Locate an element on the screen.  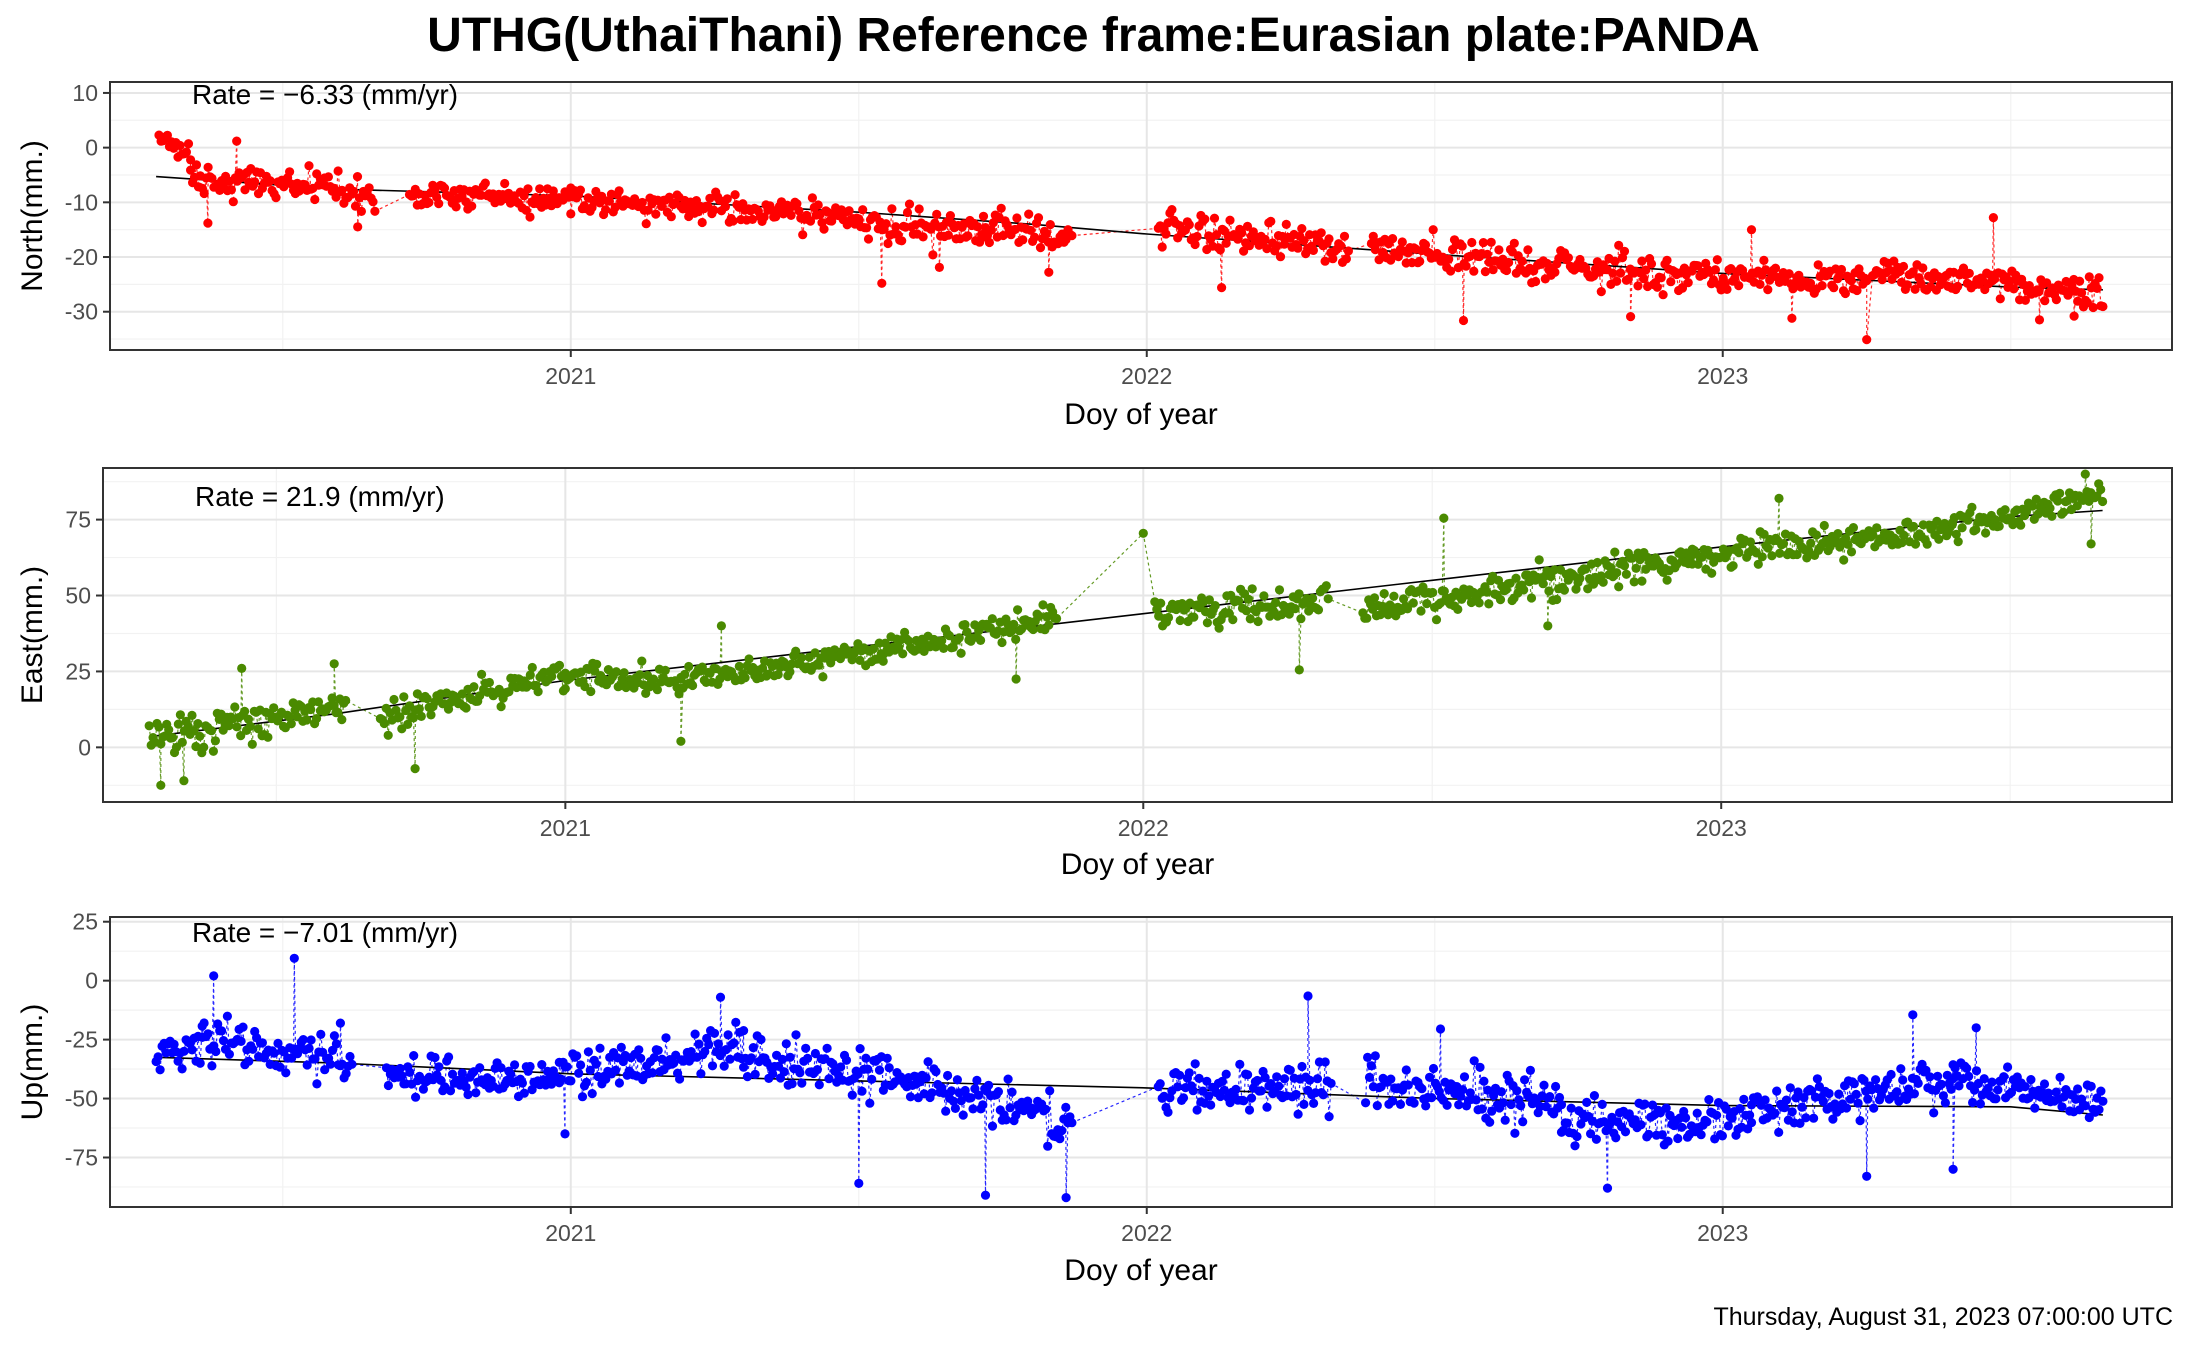
y-tick-label: -20 is located at coordinates (81, 257).